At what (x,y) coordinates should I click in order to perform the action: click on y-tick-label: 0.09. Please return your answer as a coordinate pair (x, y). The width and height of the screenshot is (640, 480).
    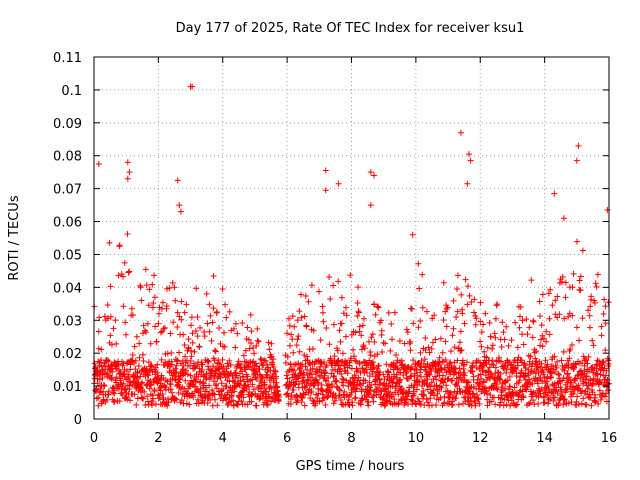
    Looking at the image, I should click on (67, 124).